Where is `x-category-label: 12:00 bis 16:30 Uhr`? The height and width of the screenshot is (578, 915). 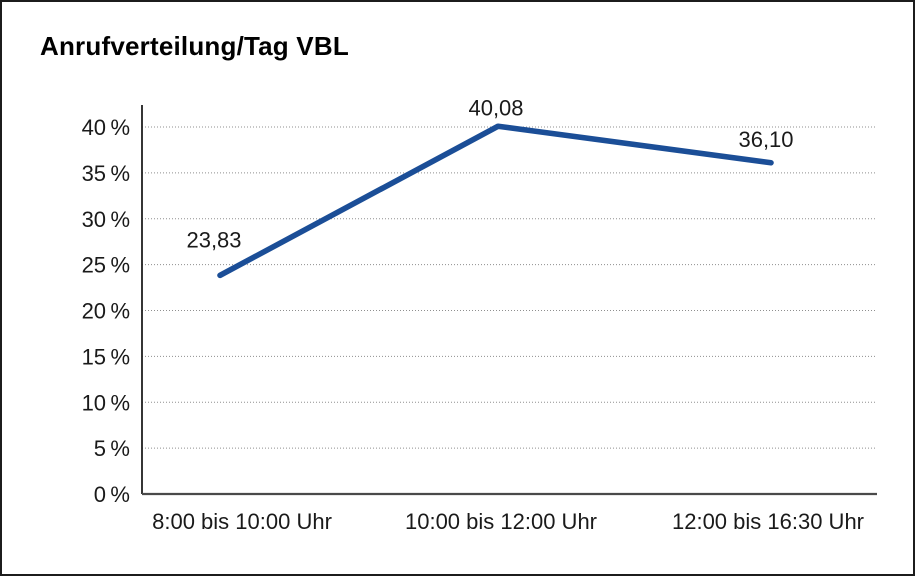 x-category-label: 12:00 bis 16:30 Uhr is located at coordinates (768, 521).